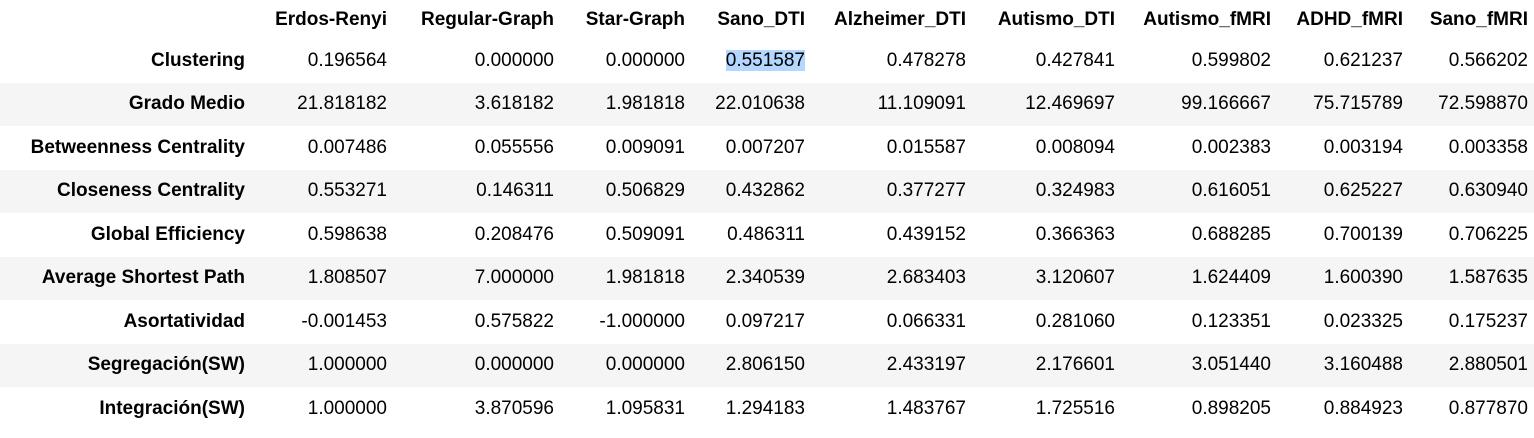 This screenshot has height=438, width=1534. I want to click on table-cell: 0.003358, so click(1488, 147).